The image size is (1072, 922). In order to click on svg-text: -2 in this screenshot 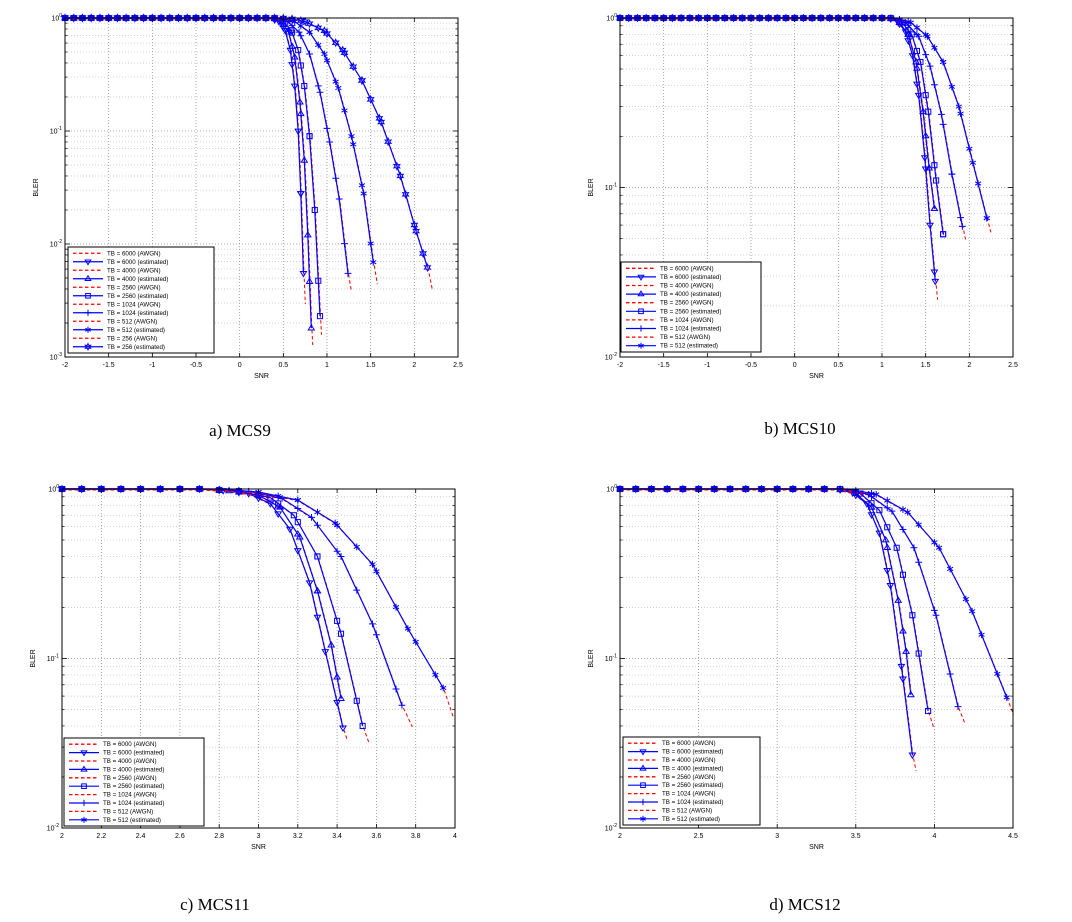, I will do `click(620, 365)`.